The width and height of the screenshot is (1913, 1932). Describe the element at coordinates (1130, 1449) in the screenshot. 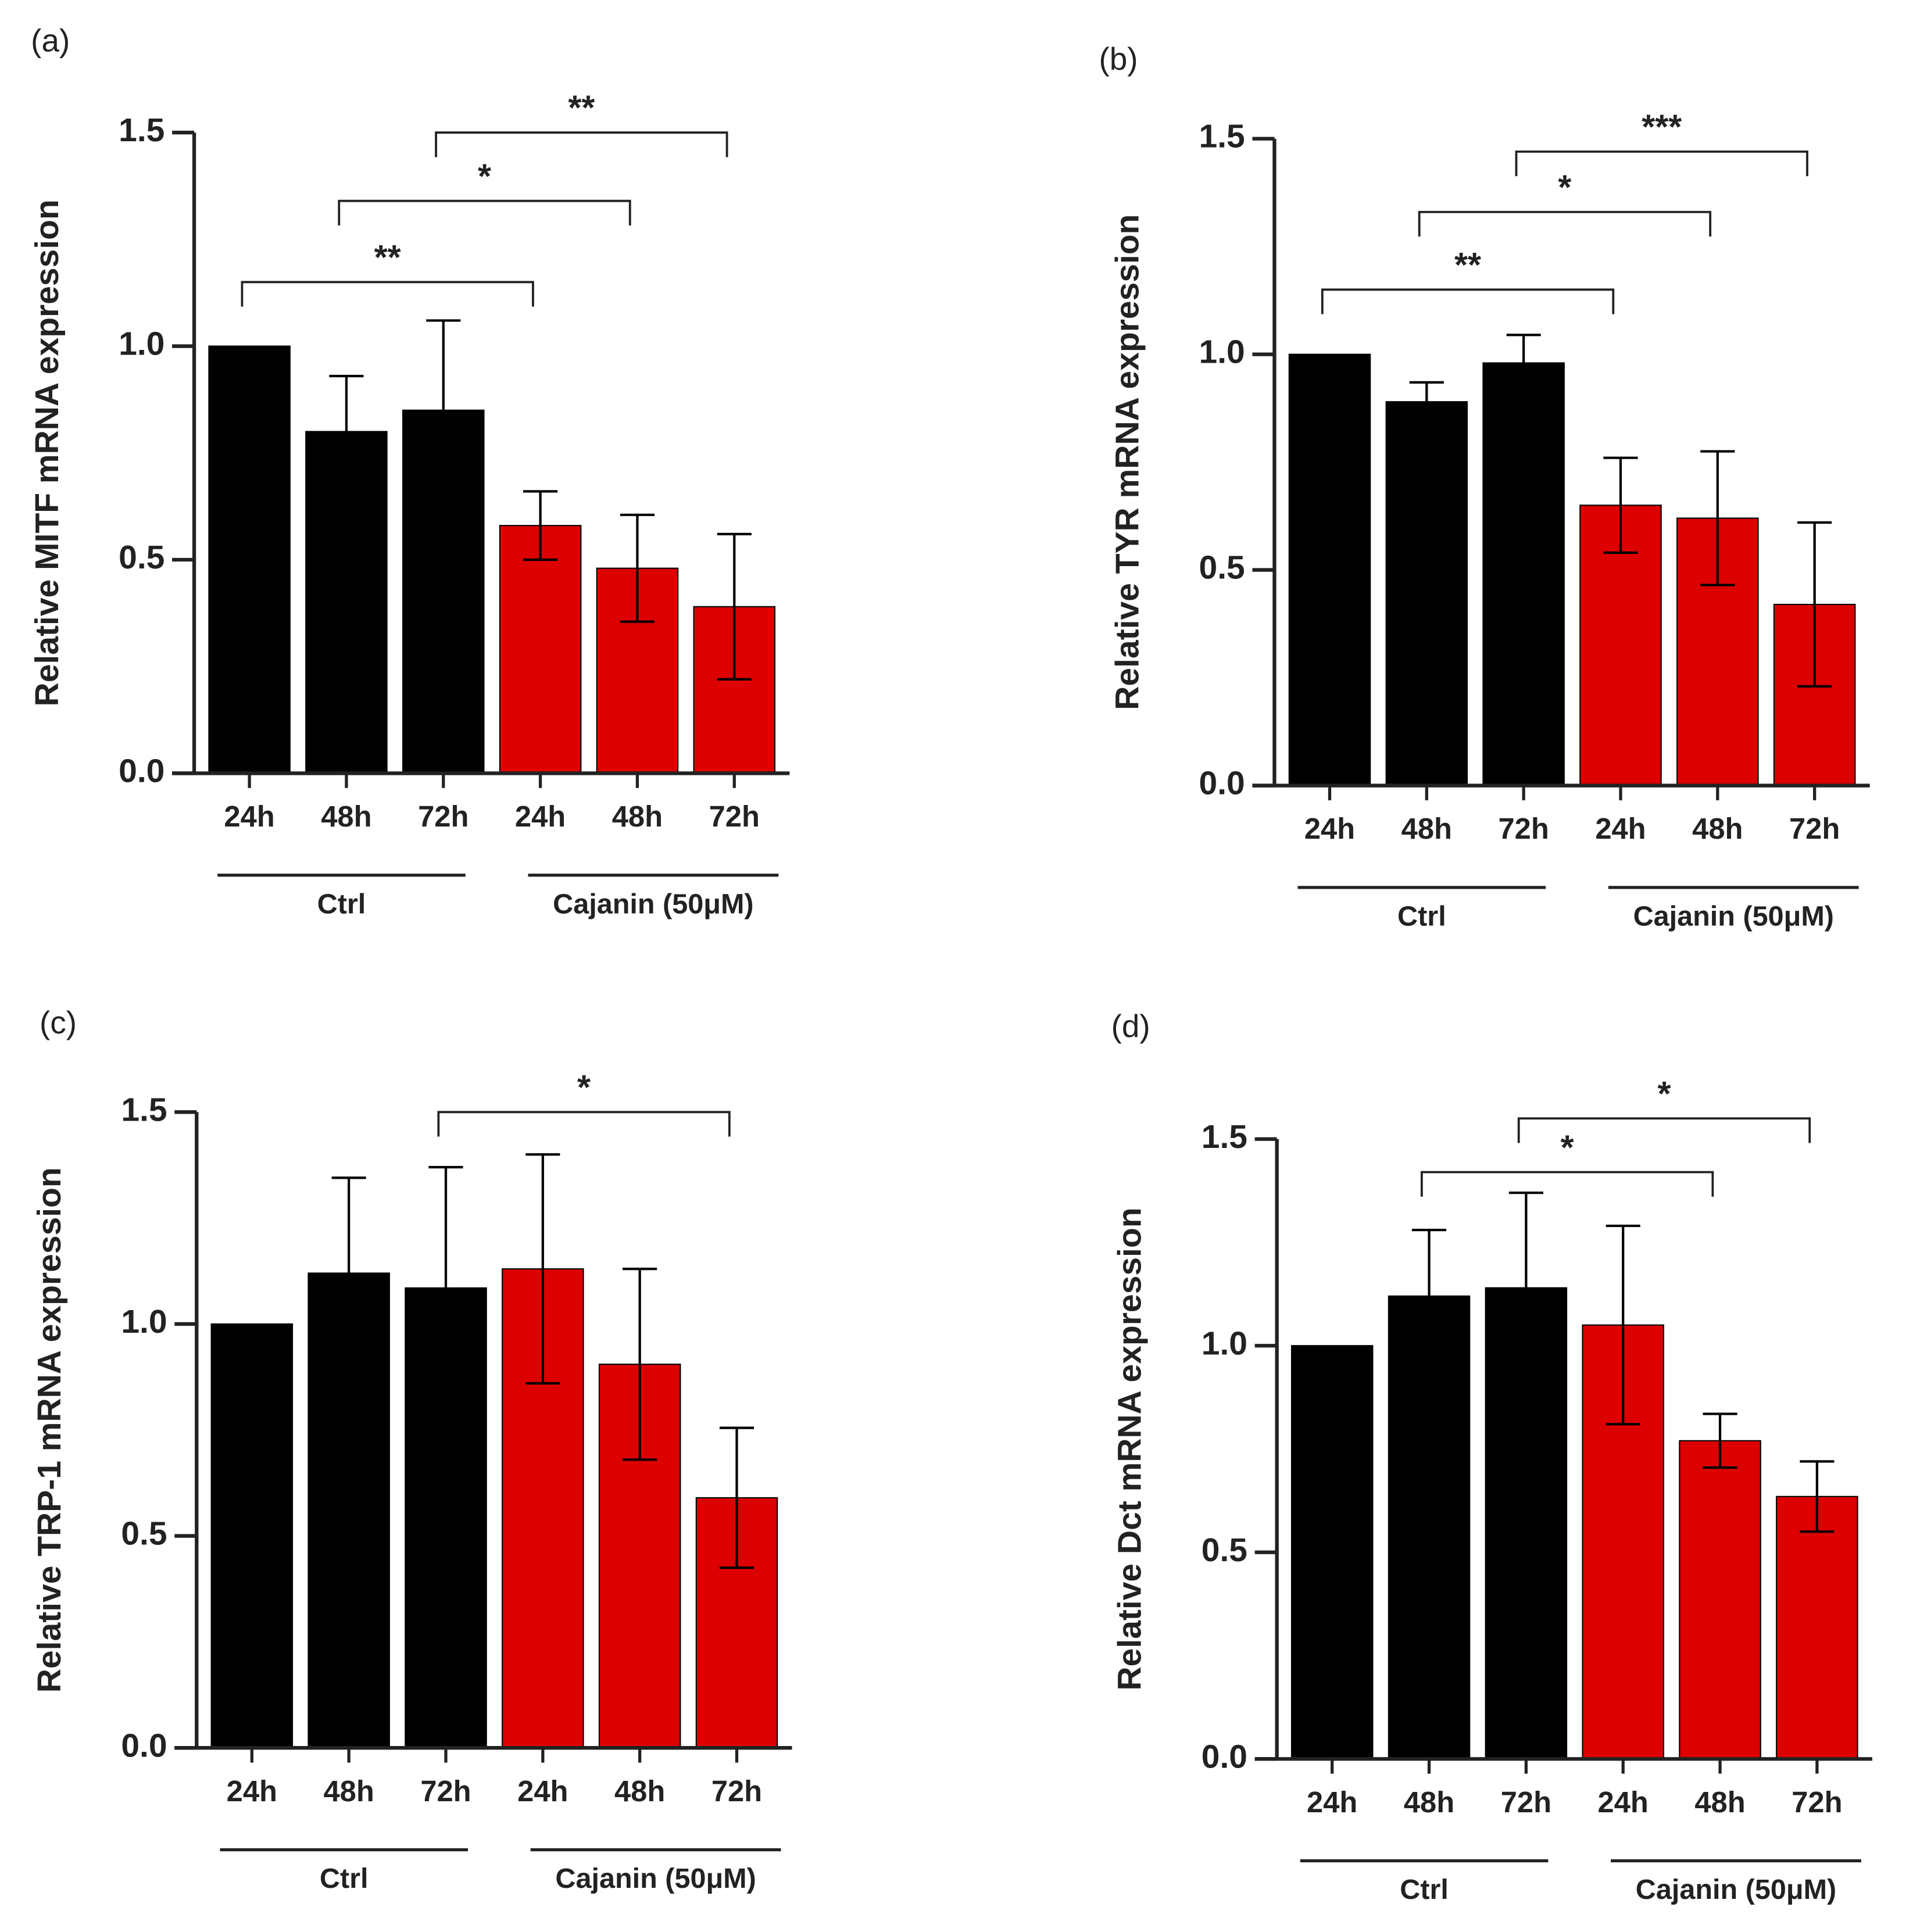

I see `y-axis-label: Relative Dct mRNA expression` at that location.